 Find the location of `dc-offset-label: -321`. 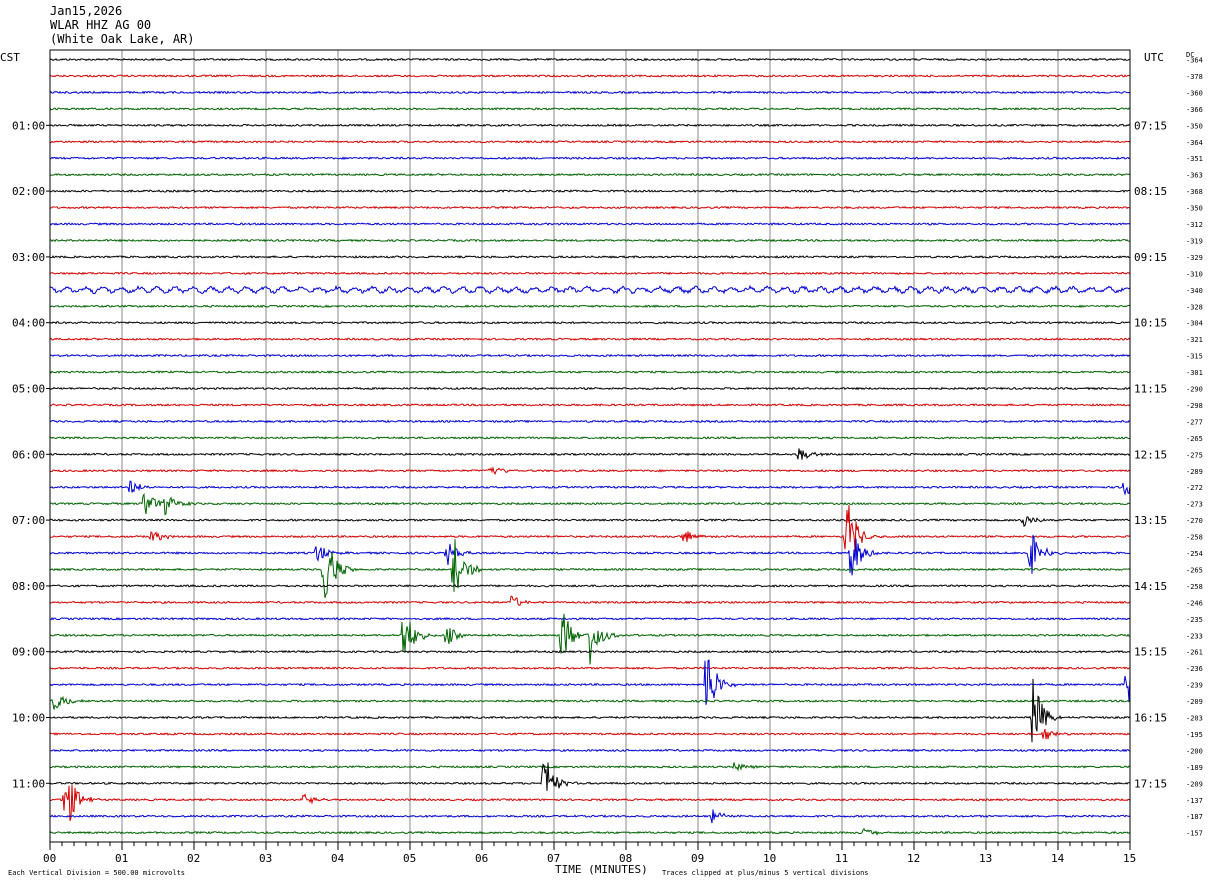

dc-offset-label: -321 is located at coordinates (1194, 340).